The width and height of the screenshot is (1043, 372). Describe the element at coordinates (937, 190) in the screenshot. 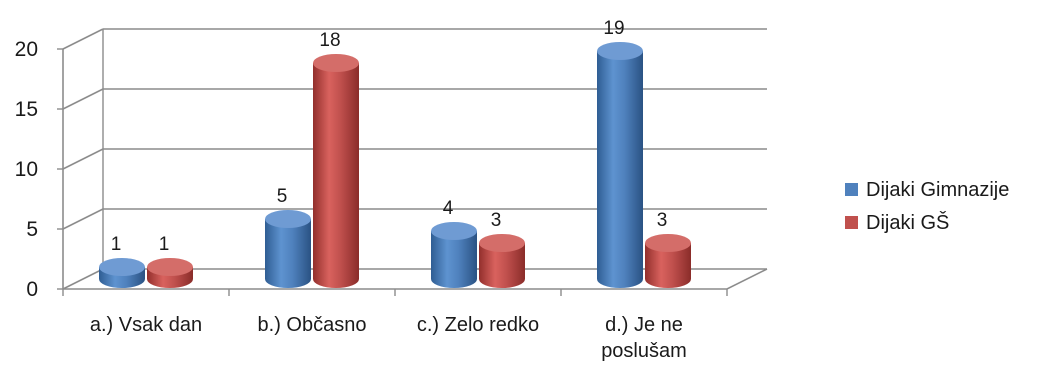

I see `legend-label: Dijaki Gimnazije` at that location.